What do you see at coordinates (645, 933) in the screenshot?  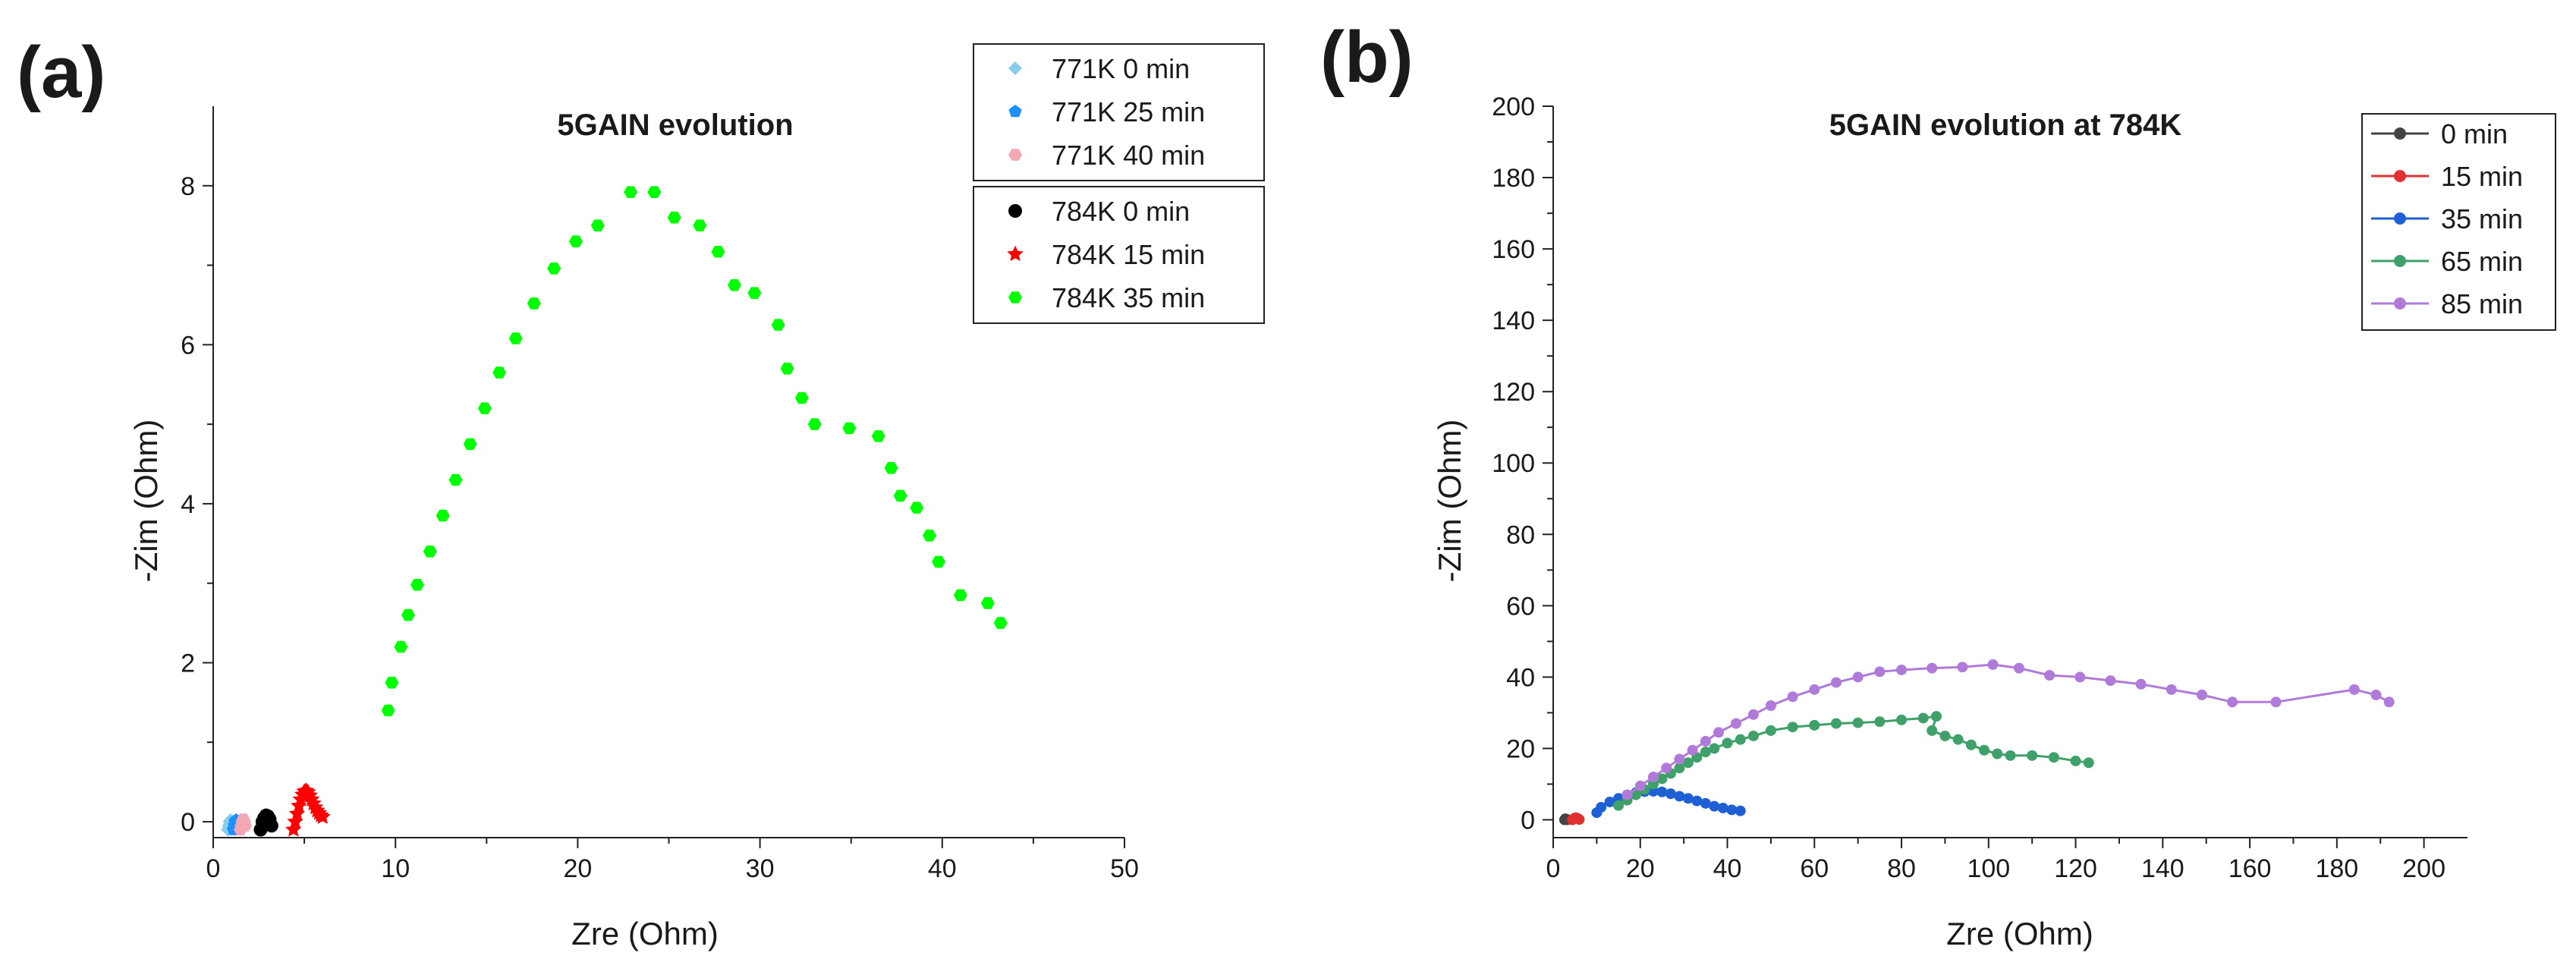 I see `chart-a-x-axis-label: Zre (Ohm)` at bounding box center [645, 933].